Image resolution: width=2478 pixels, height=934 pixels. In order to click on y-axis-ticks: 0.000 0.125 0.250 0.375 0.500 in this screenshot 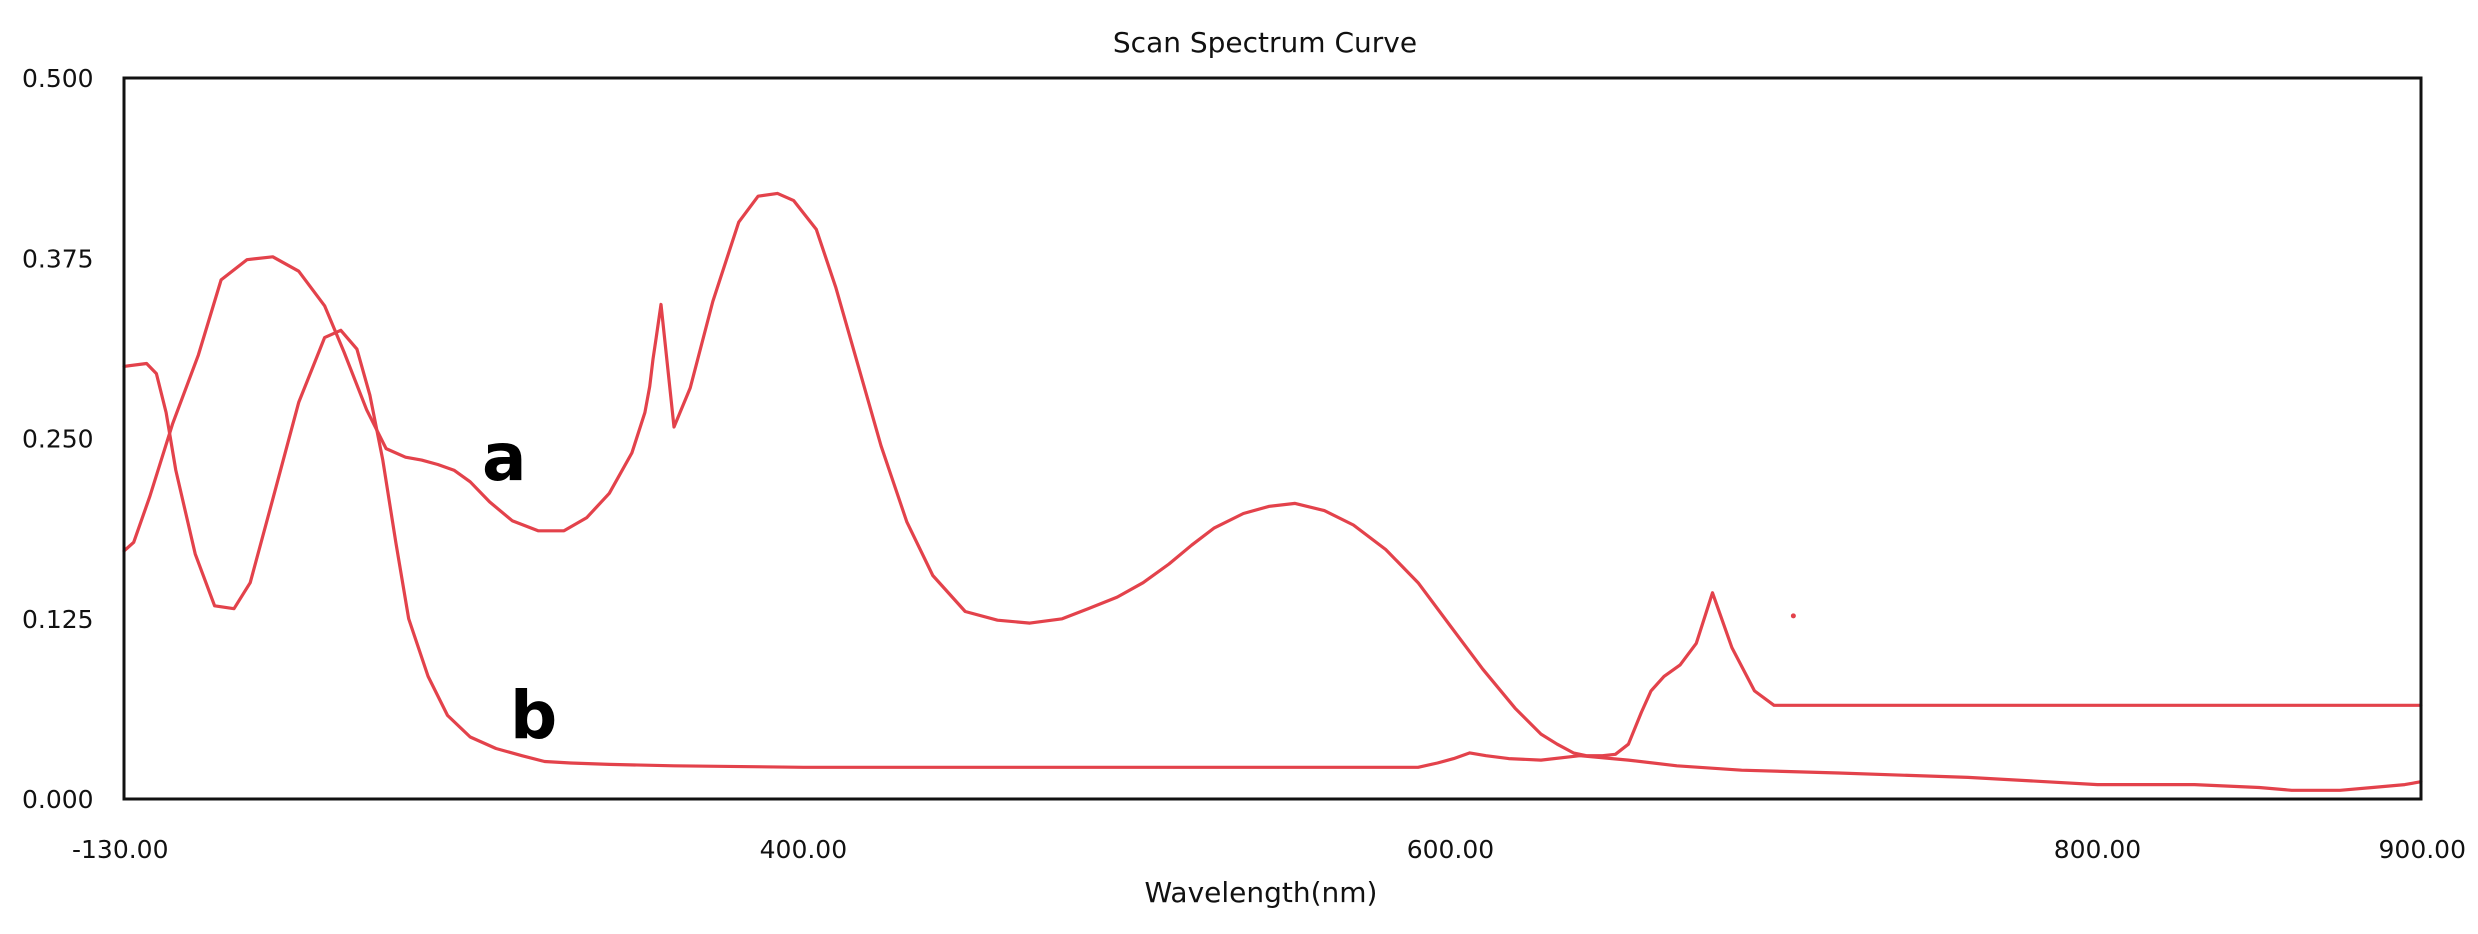, I will do `click(58, 439)`.